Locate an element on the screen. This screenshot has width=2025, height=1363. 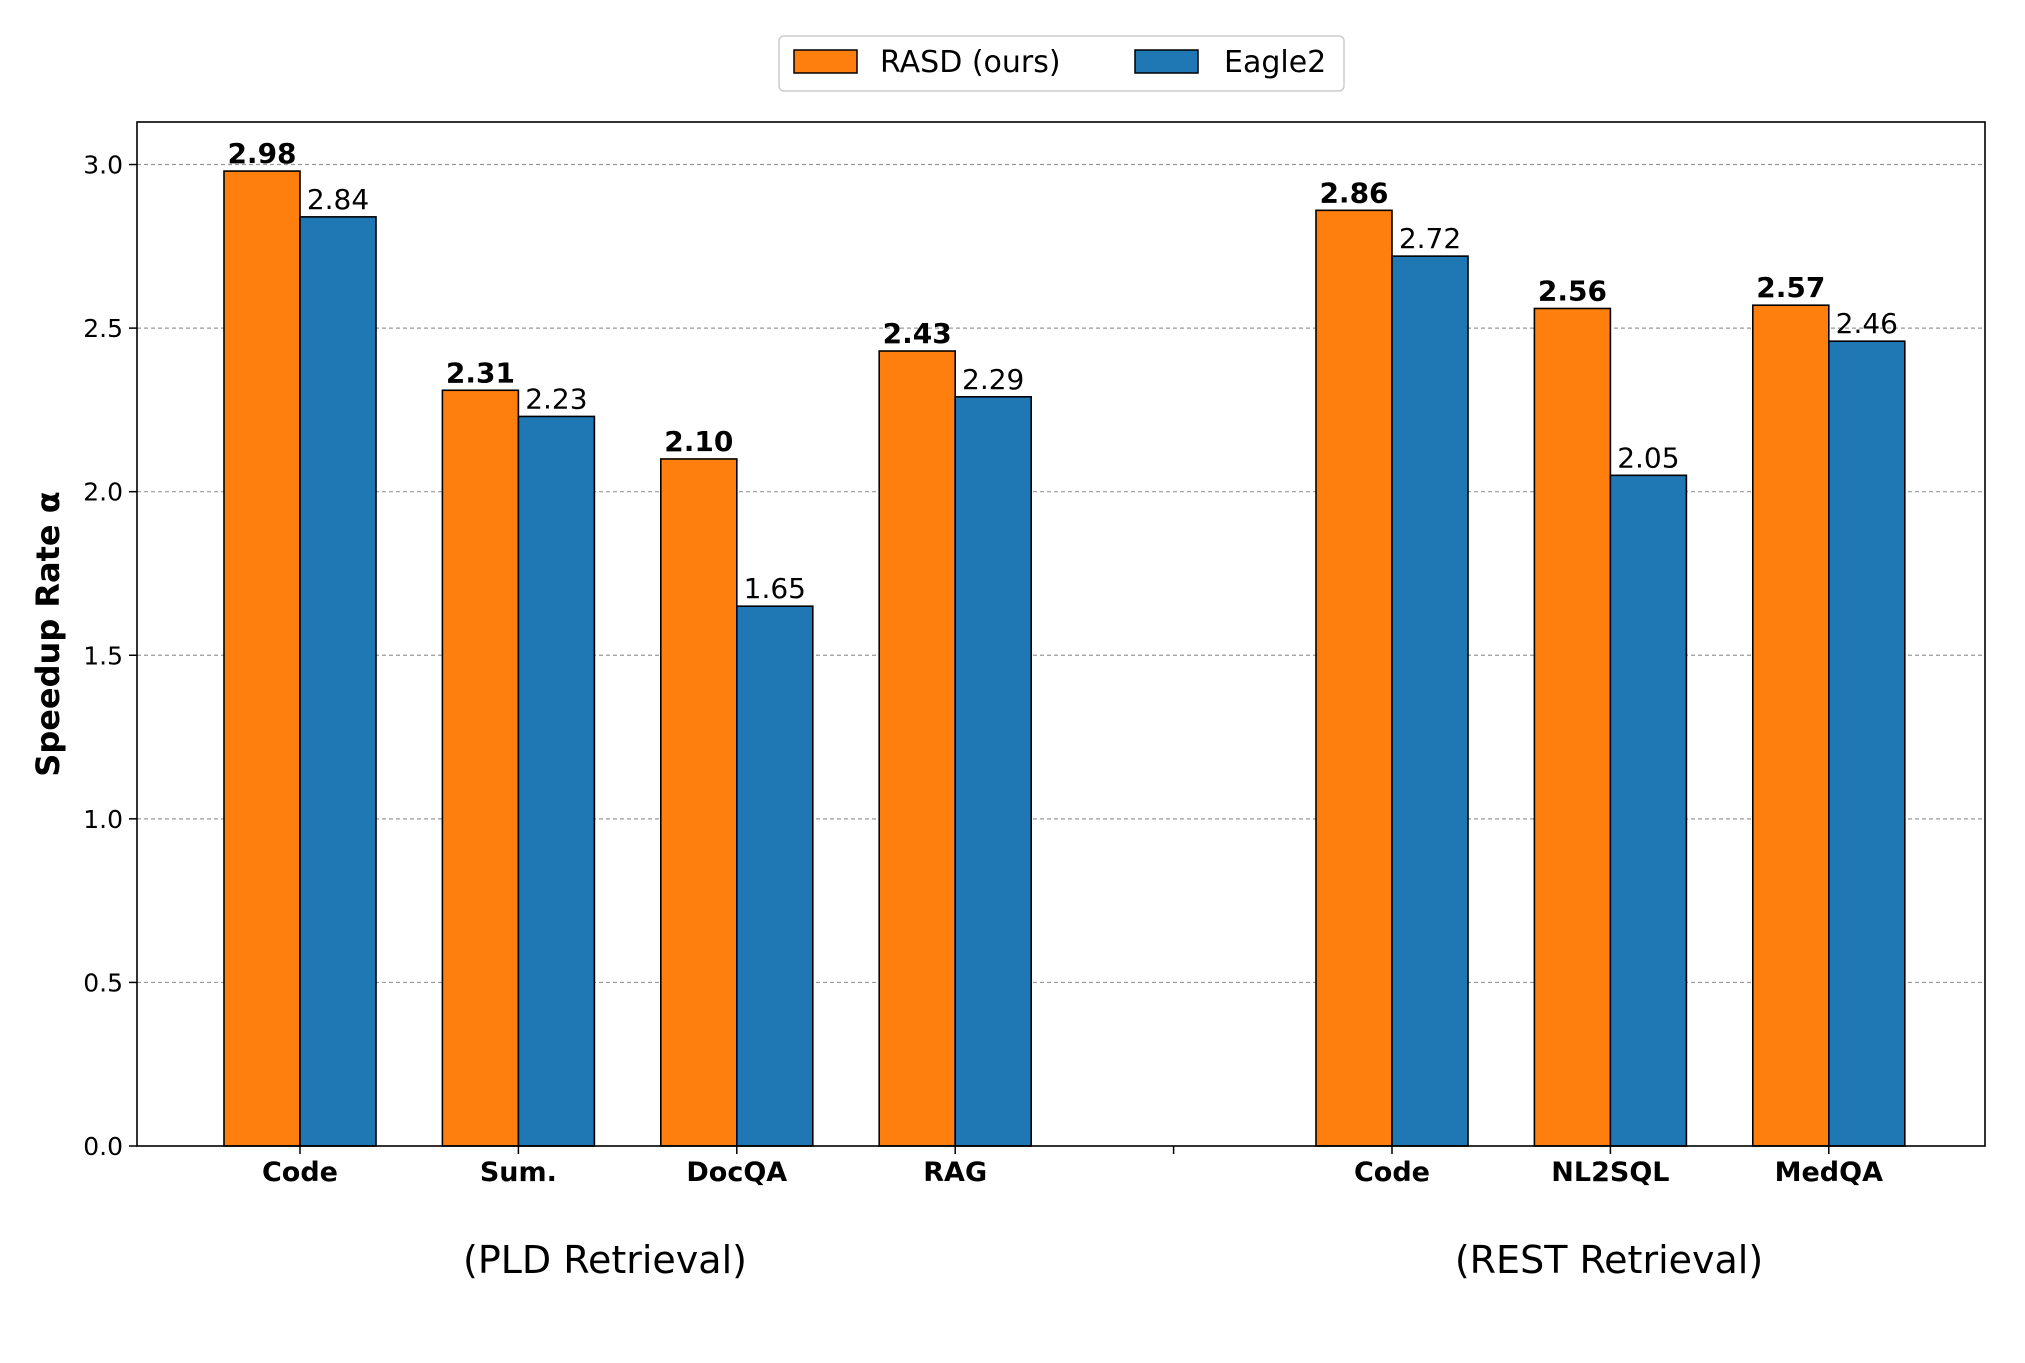
y-tick-label: 1.5 is located at coordinates (103, 655).